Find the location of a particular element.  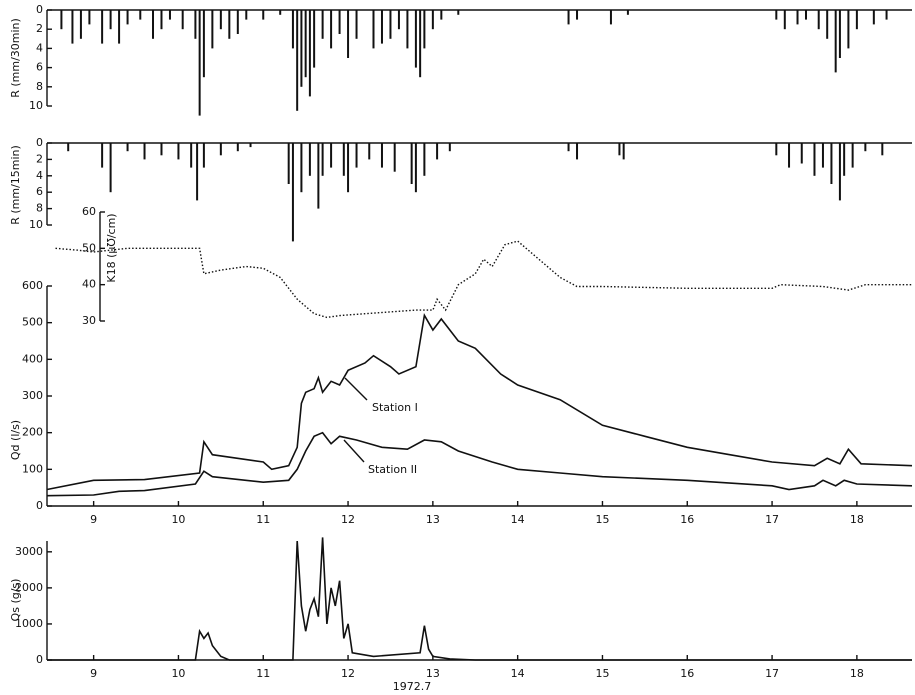

y-tick-label: 2 is located at coordinates (39, 28).